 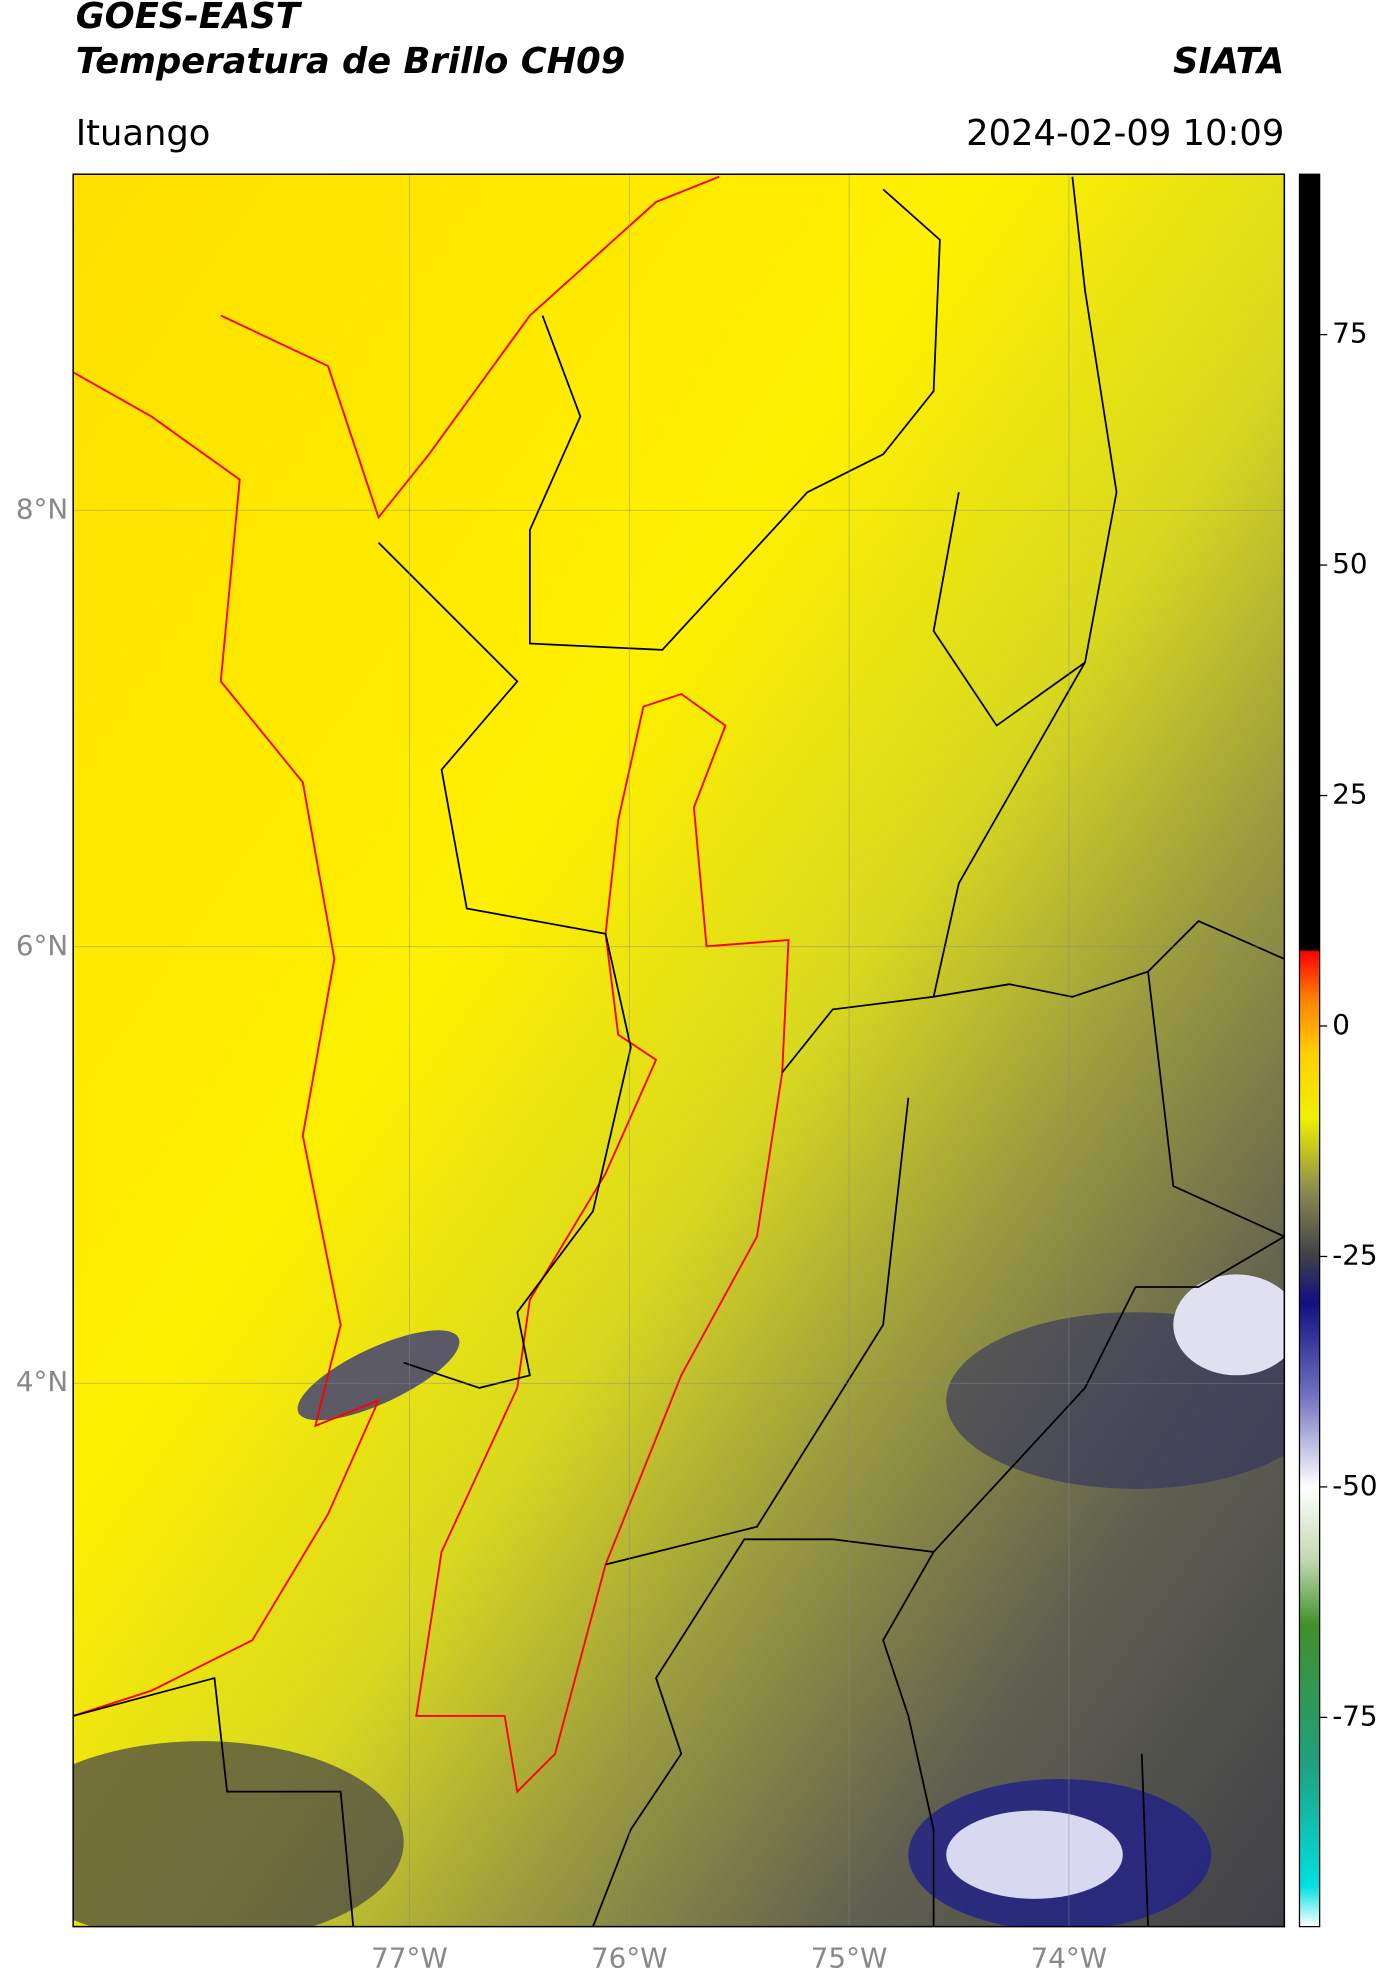 What do you see at coordinates (143, 133) in the screenshot?
I see `location: Ituango` at bounding box center [143, 133].